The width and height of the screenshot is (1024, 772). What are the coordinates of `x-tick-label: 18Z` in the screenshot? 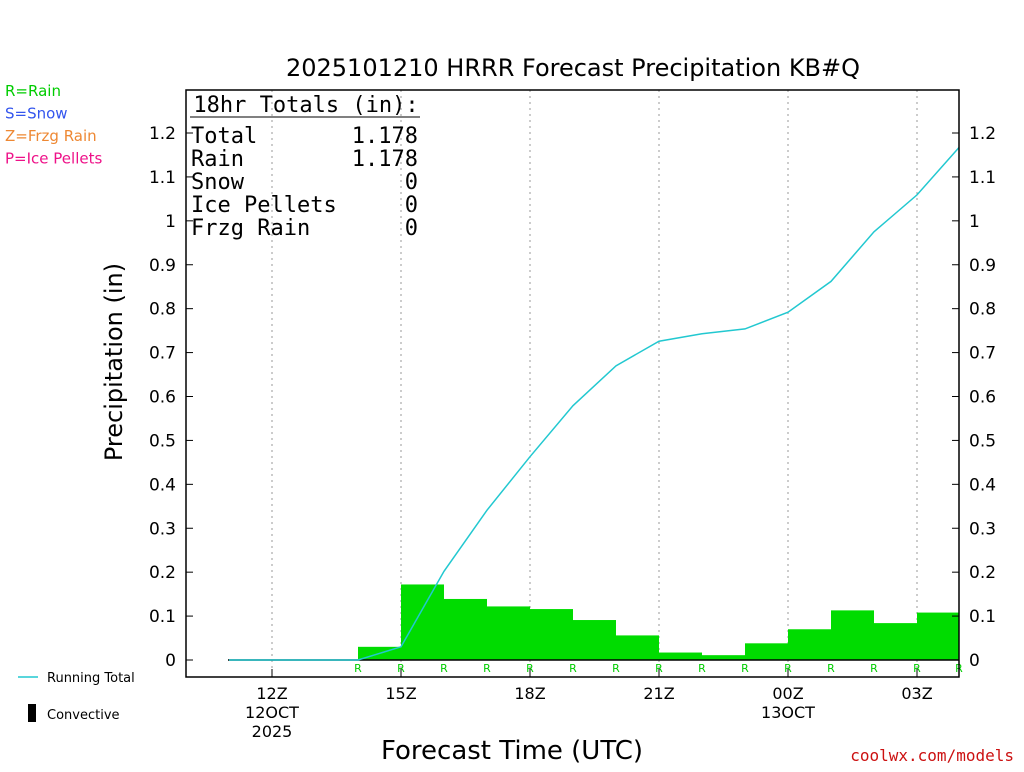 It's located at (529, 693).